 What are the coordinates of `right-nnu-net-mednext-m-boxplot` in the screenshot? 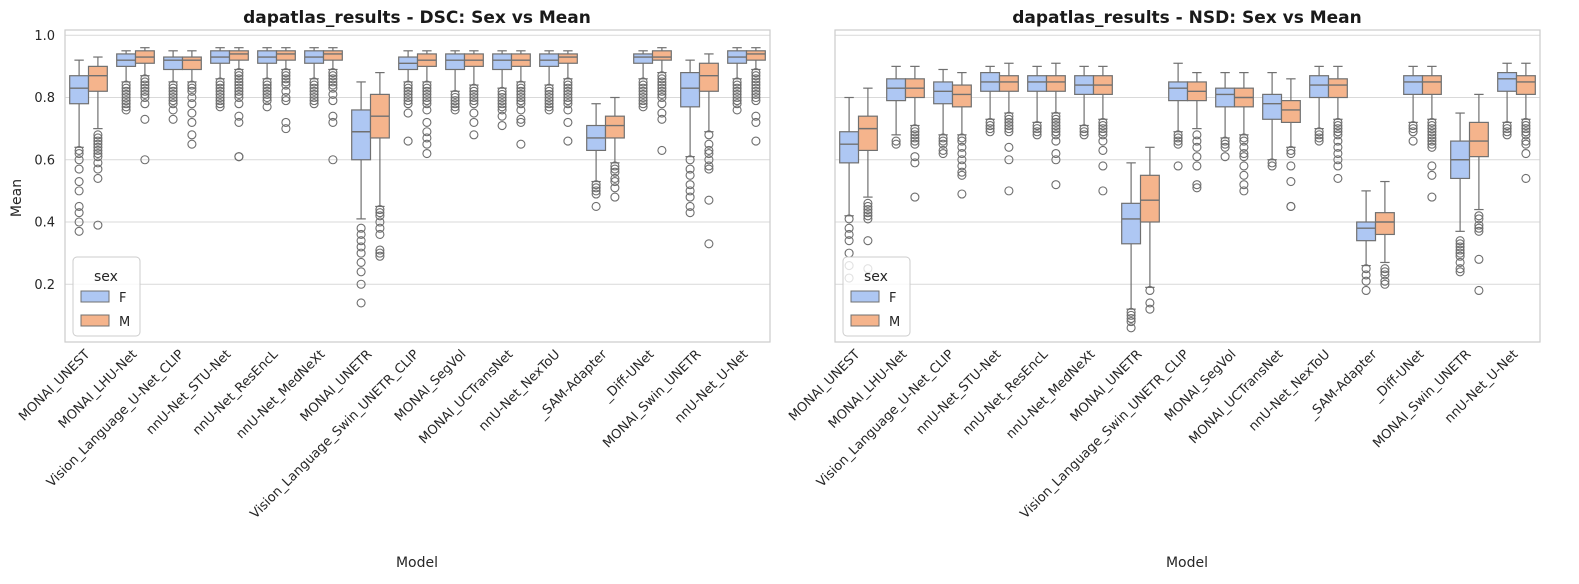 It's located at (1102, 130).